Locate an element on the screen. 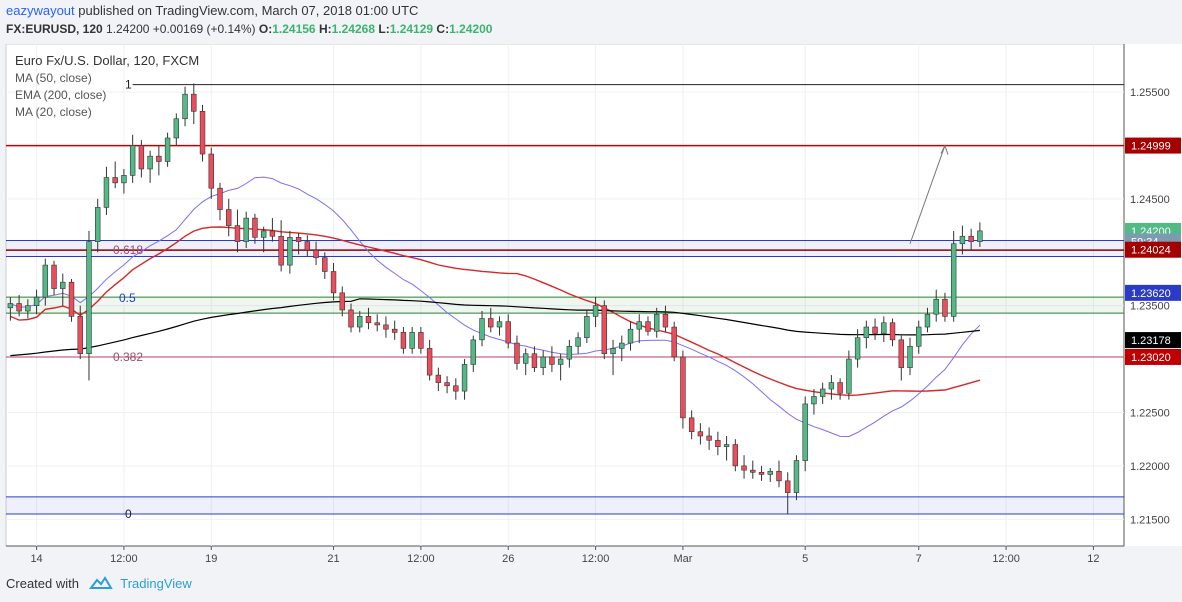 This screenshot has width=1182, height=602. created-with-label: Created with is located at coordinates (42, 583).